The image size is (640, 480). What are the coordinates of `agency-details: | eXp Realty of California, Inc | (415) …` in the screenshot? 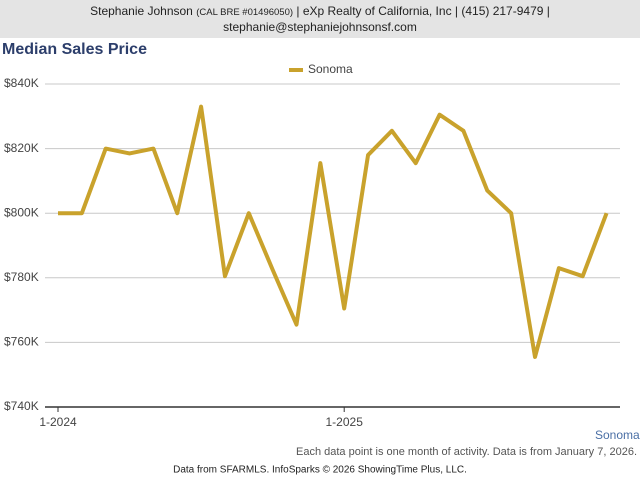 It's located at (423, 11).